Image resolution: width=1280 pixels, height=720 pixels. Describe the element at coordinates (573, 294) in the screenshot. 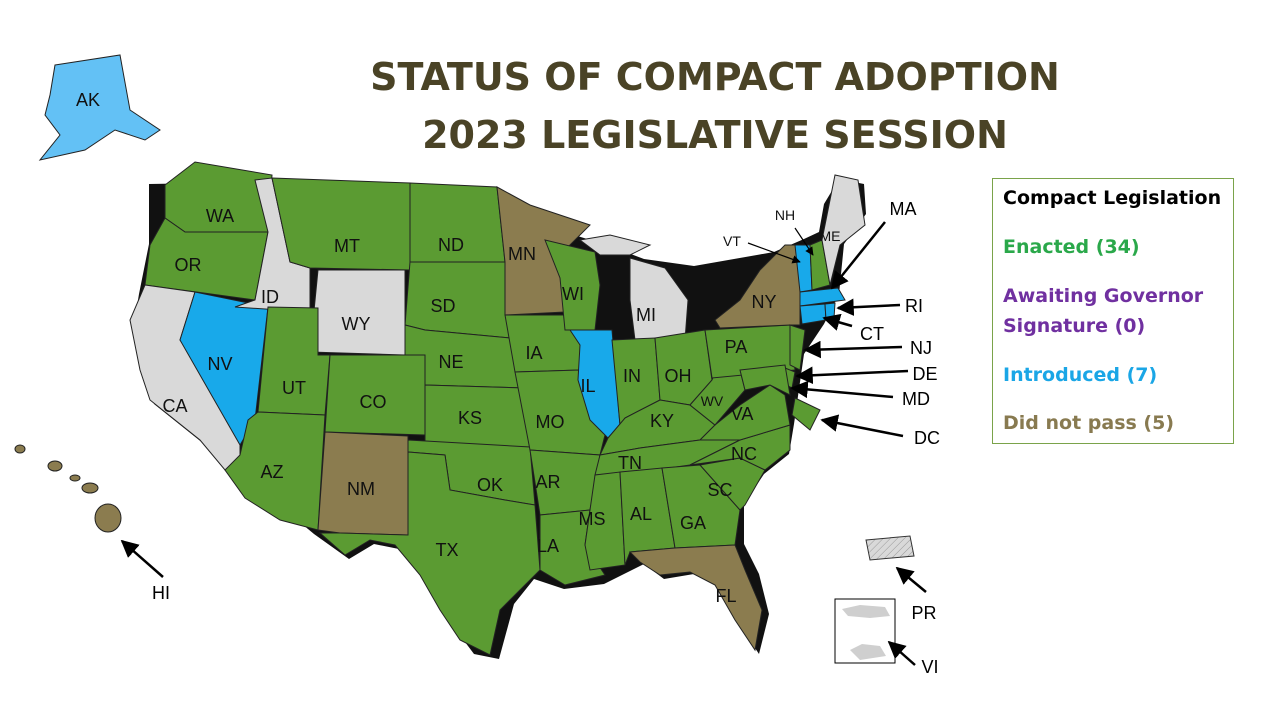

I see `label-wi: WI` at that location.